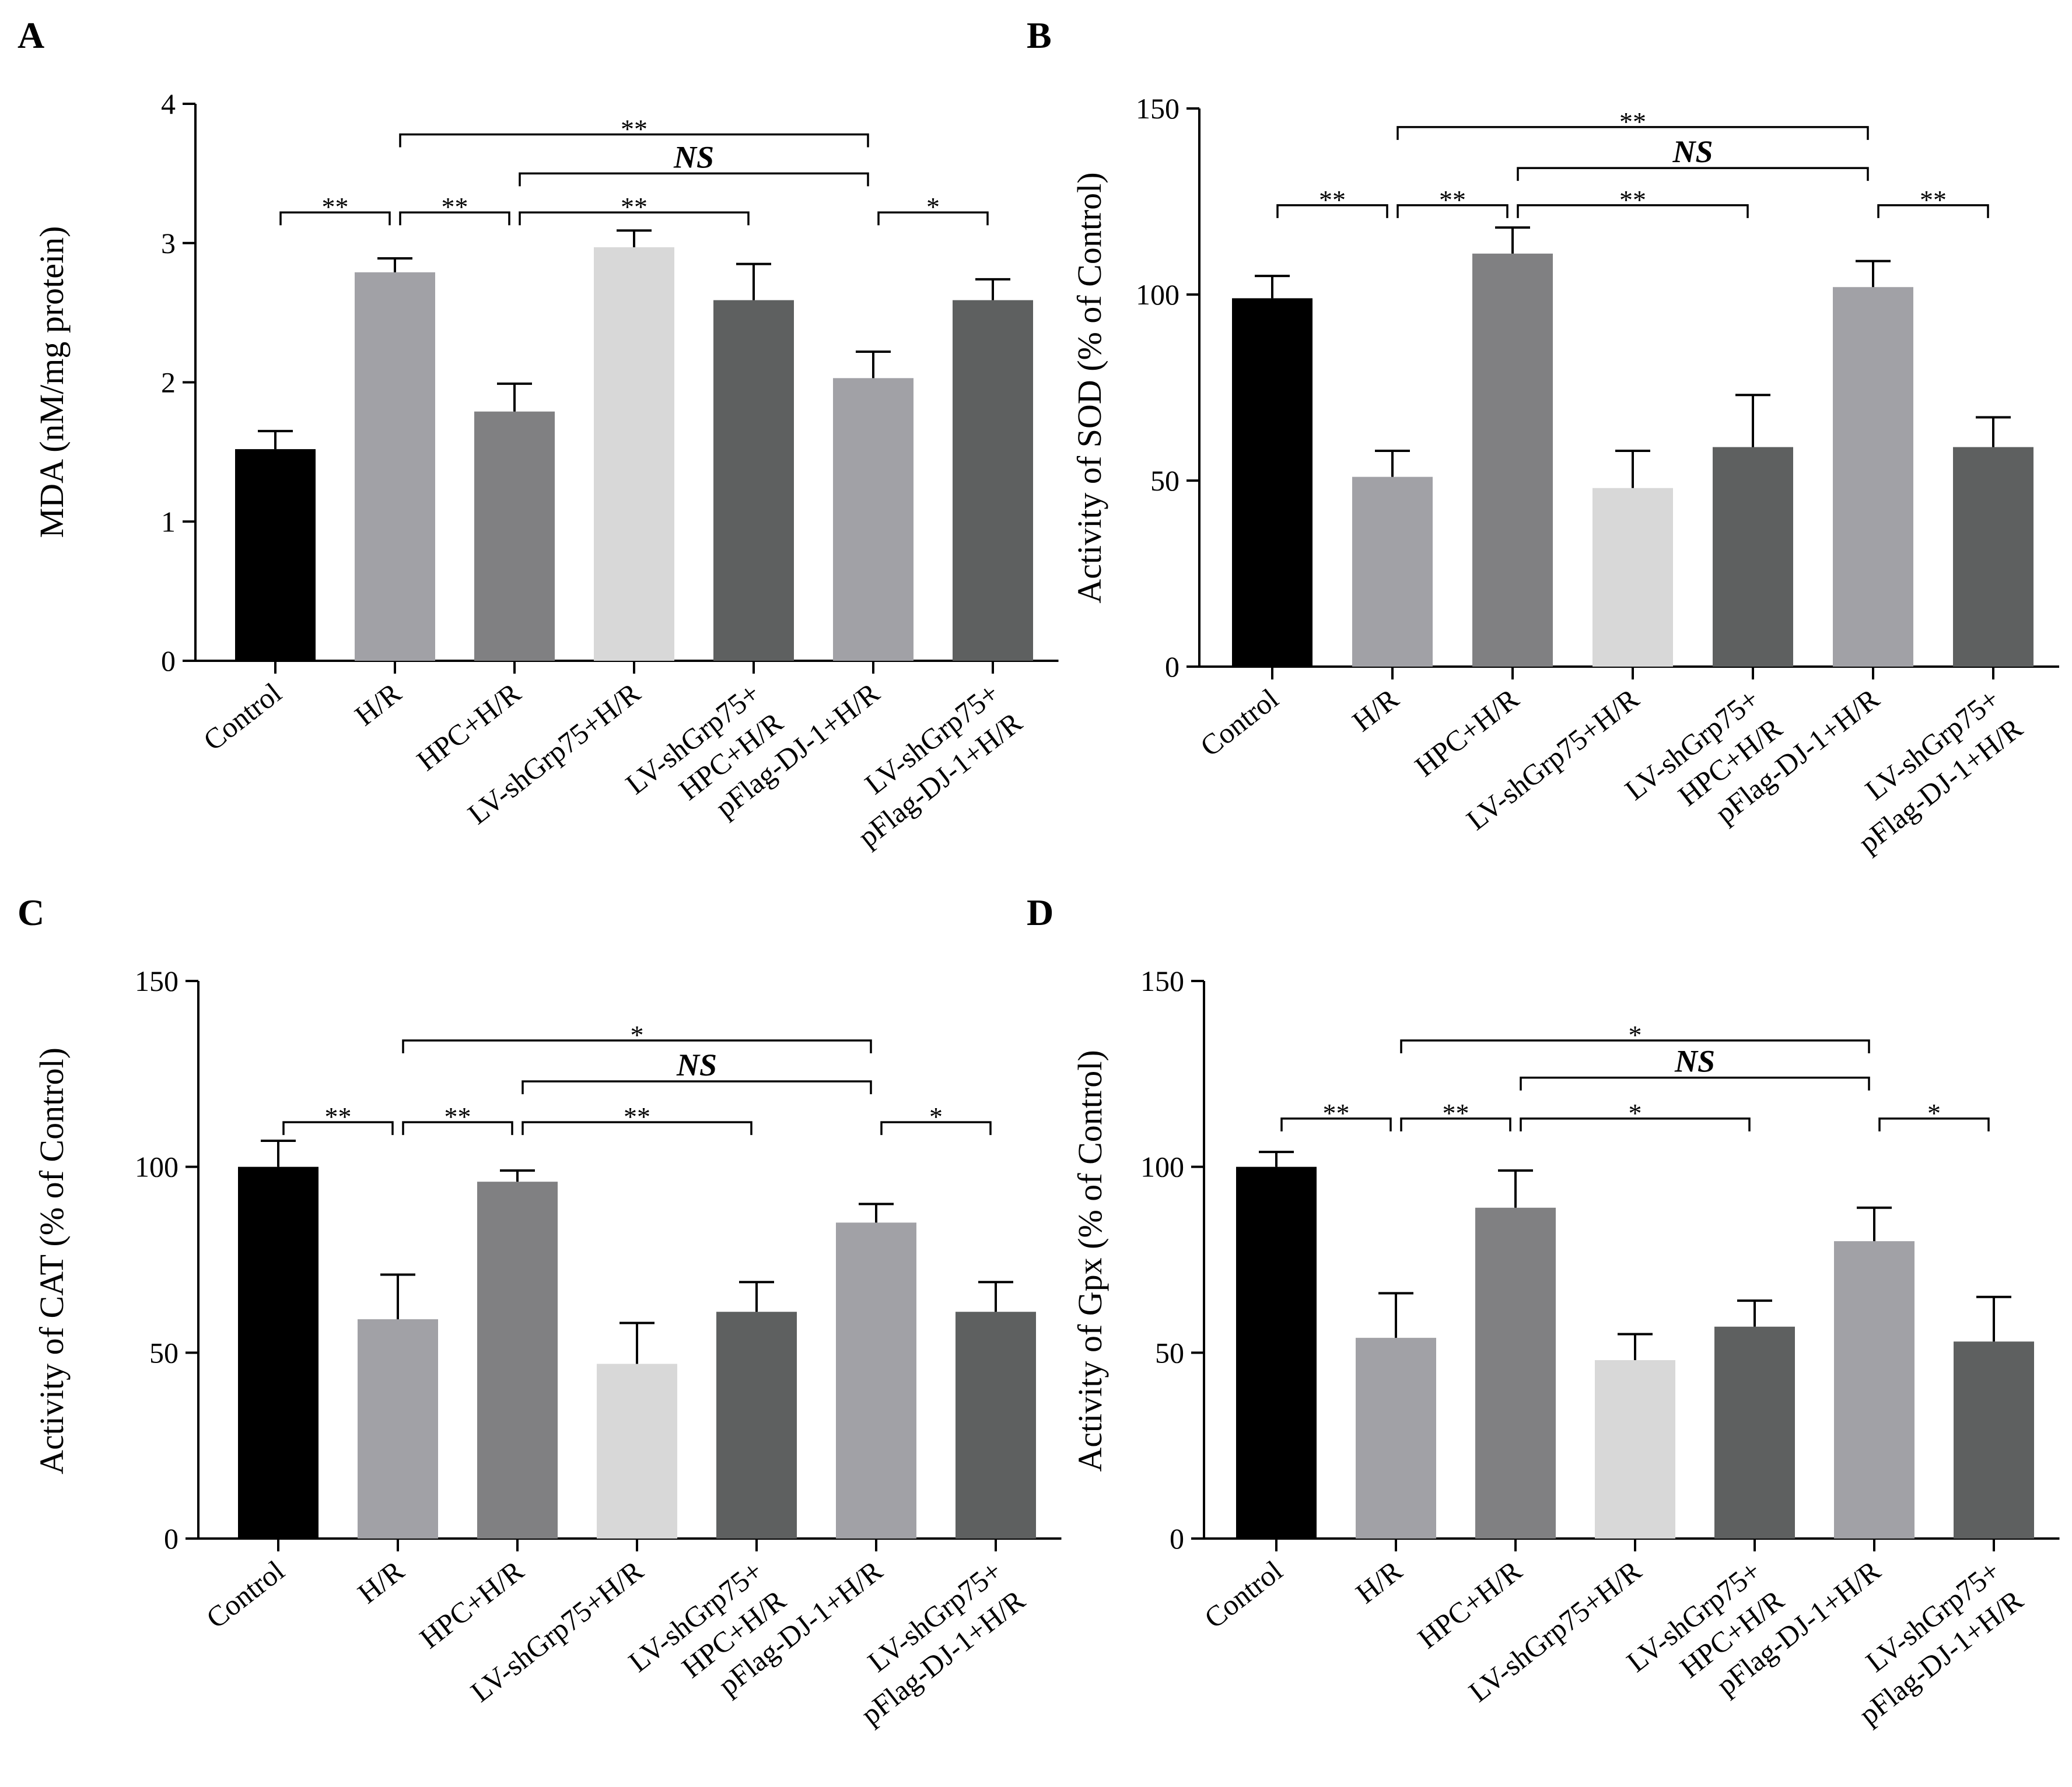 The width and height of the screenshot is (2072, 1787). What do you see at coordinates (1089, 387) in the screenshot?
I see `y-axis-title: Activity of SOD (% of Control)` at bounding box center [1089, 387].